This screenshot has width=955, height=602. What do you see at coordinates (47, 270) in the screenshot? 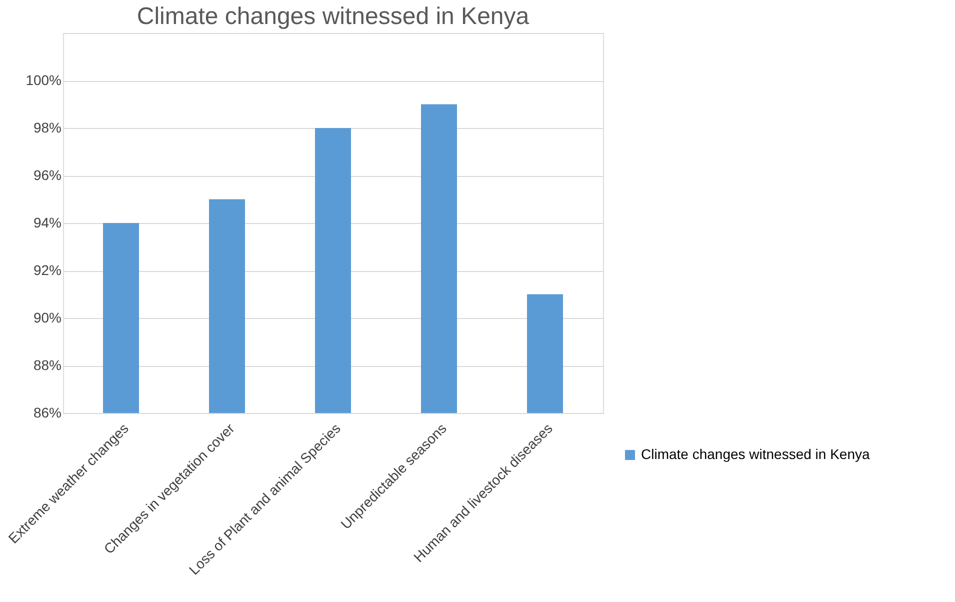
I see `y-tick-label: 92%` at bounding box center [47, 270].